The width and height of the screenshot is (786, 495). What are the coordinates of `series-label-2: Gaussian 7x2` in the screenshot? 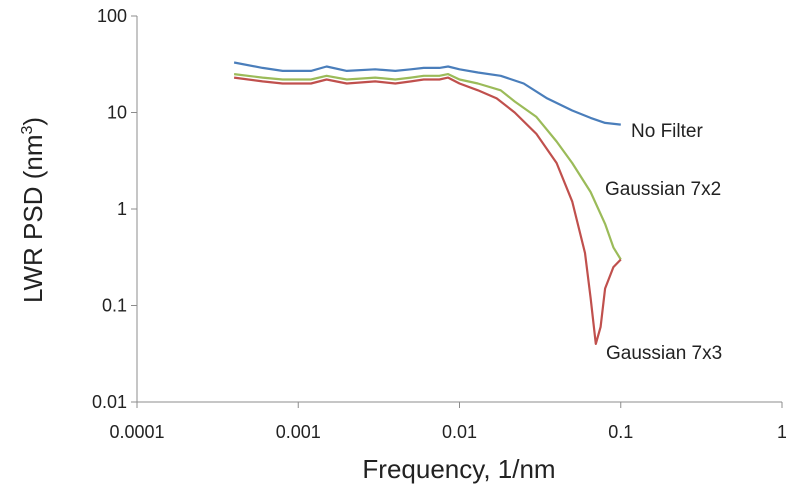 It's located at (663, 189).